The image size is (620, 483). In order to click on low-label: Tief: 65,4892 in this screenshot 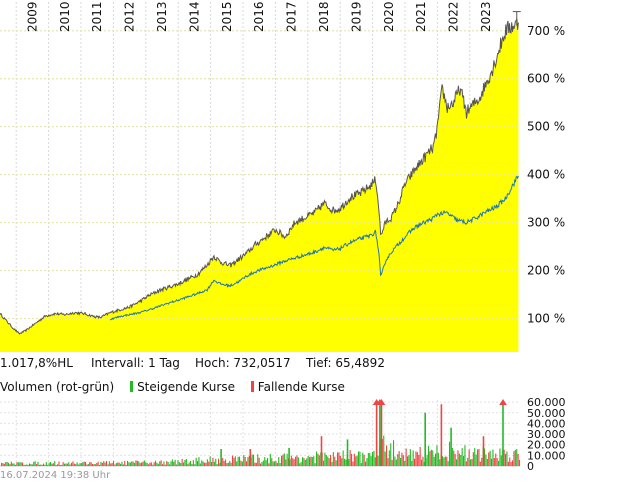, I will do `click(345, 363)`.